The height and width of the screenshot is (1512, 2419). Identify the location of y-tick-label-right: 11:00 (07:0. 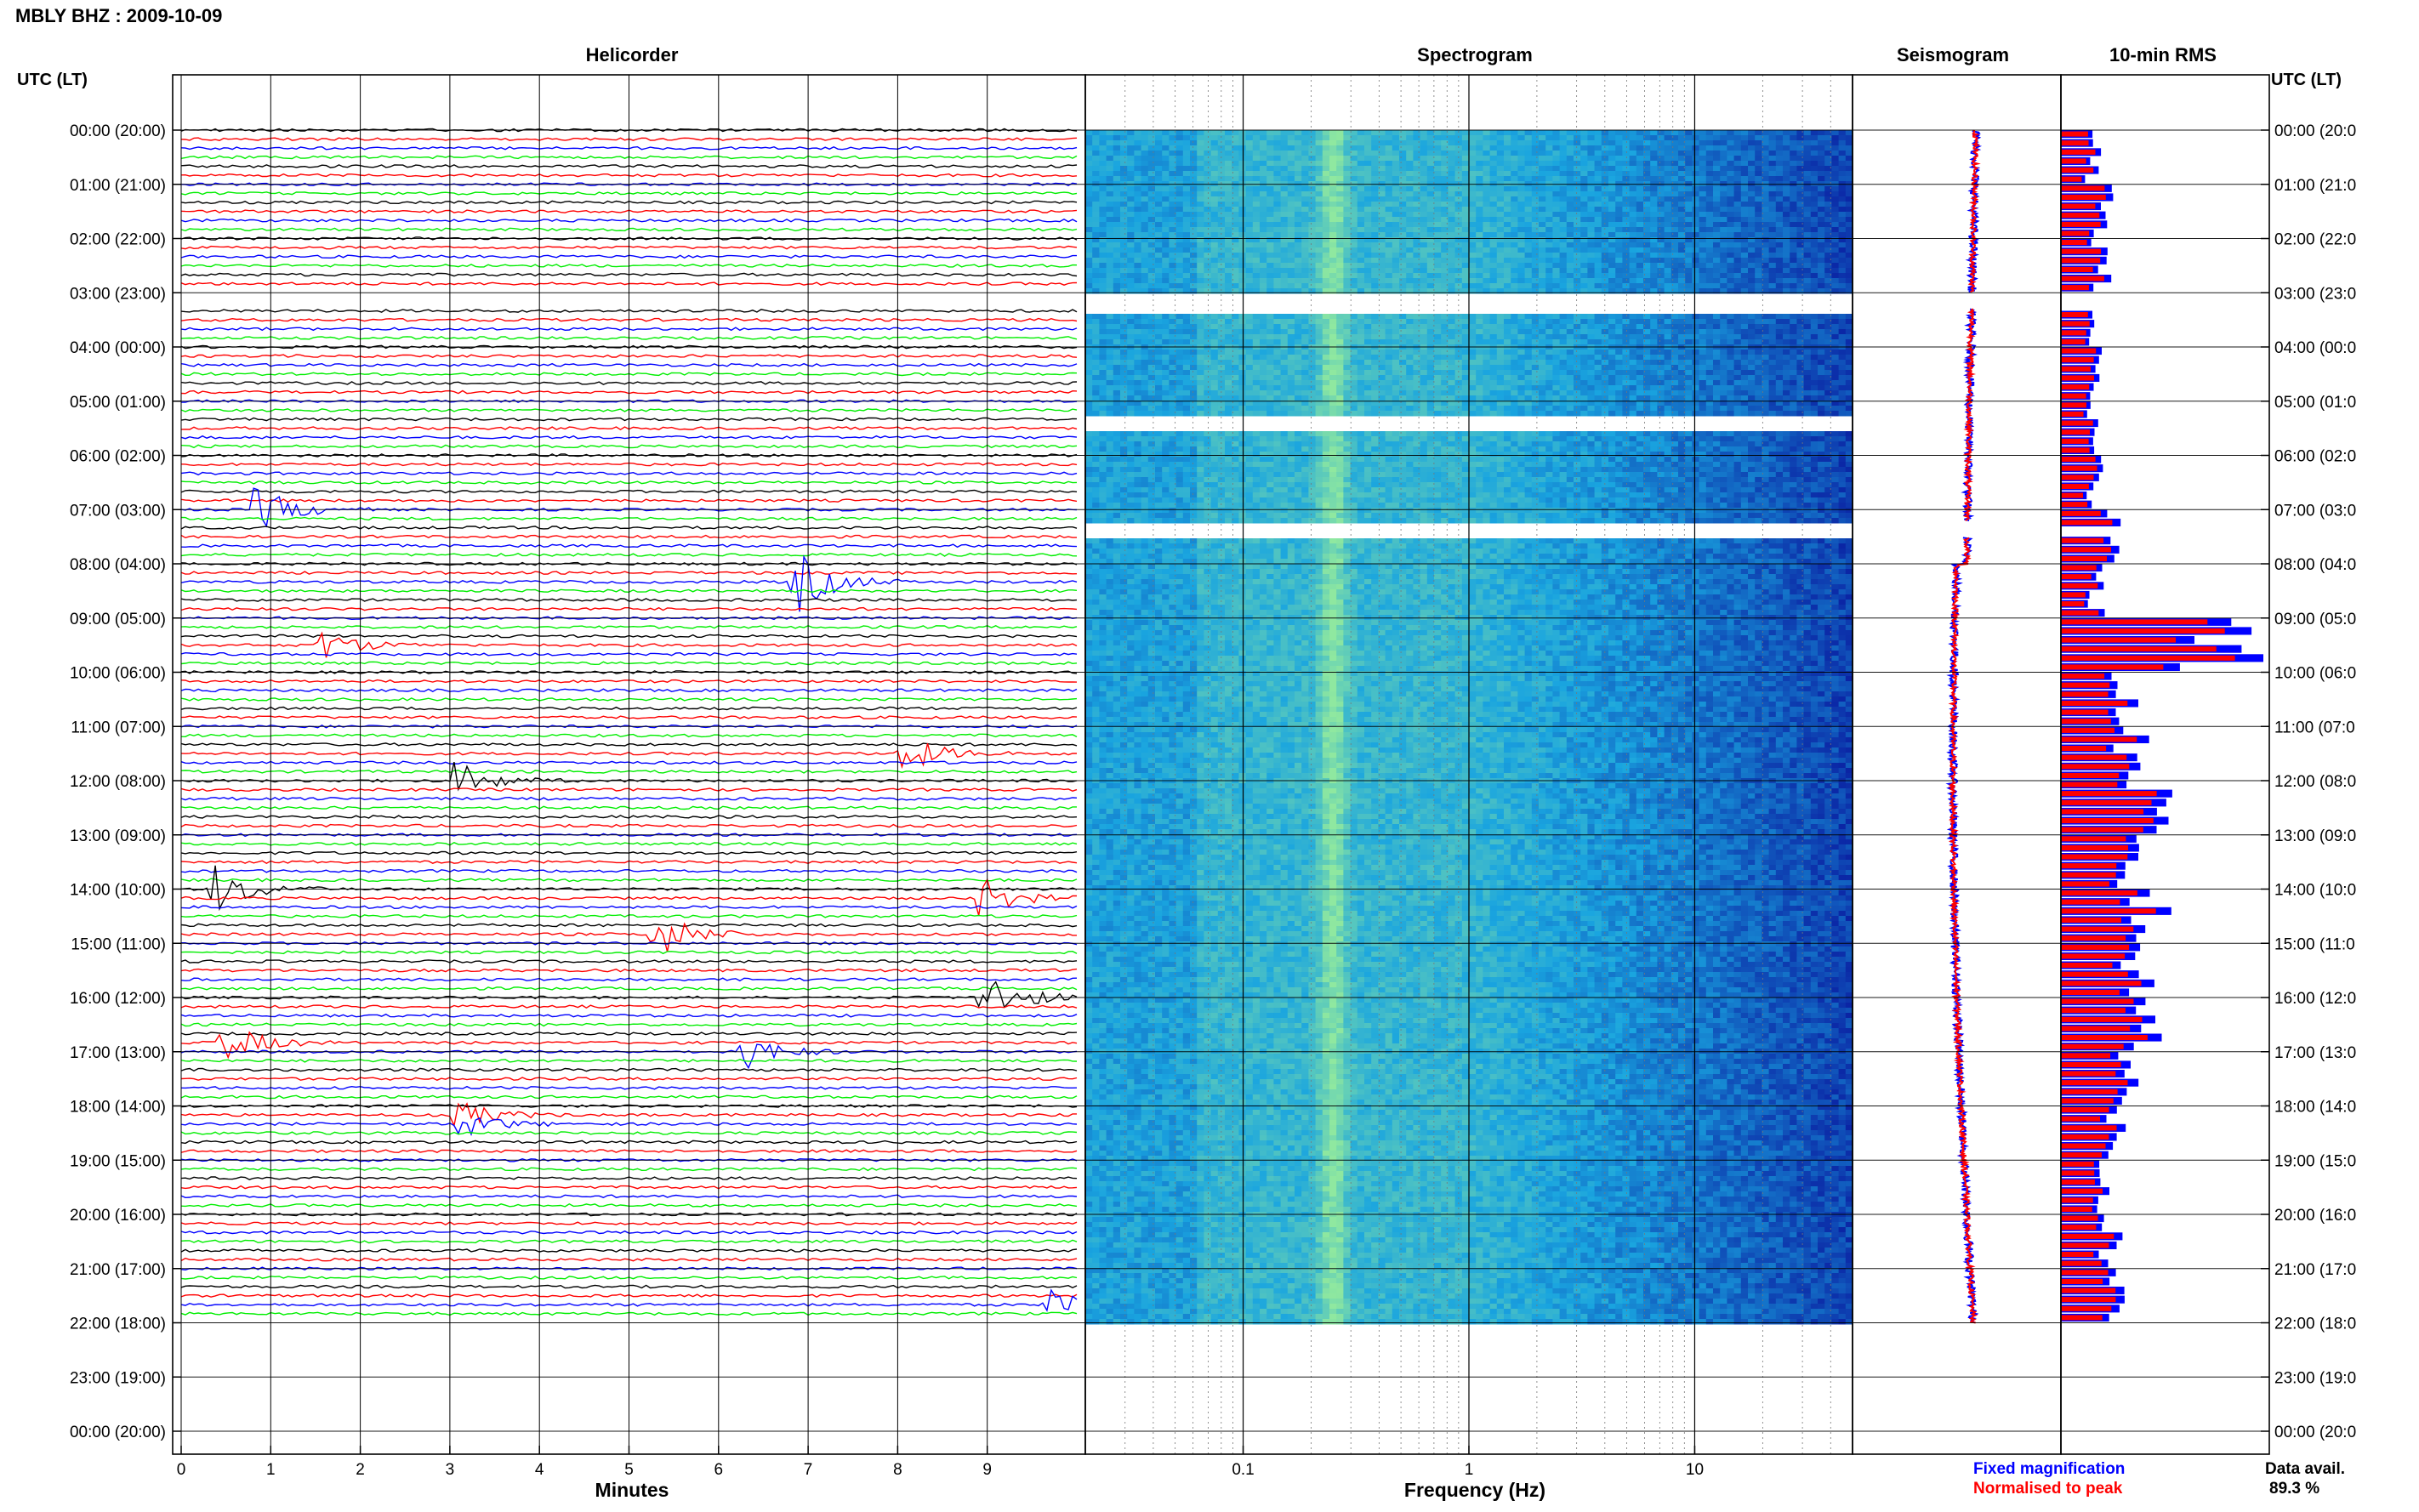
(2314, 727).